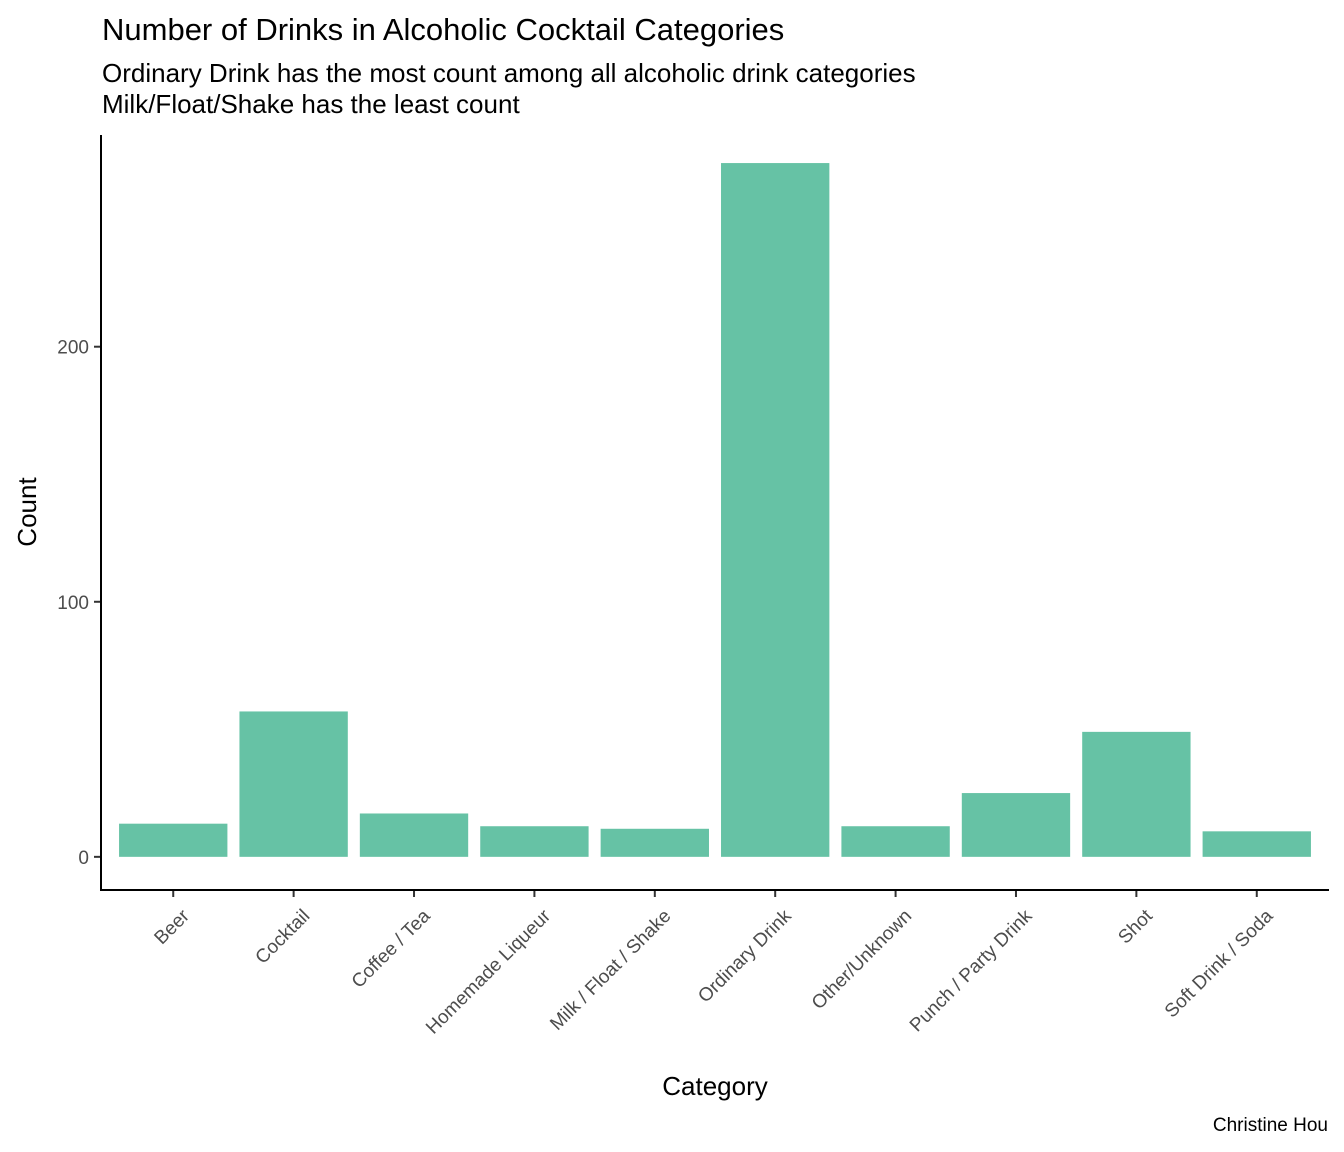 The height and width of the screenshot is (1152, 1344). What do you see at coordinates (1270, 1125) in the screenshot?
I see `chart-caption: Christine Hou` at bounding box center [1270, 1125].